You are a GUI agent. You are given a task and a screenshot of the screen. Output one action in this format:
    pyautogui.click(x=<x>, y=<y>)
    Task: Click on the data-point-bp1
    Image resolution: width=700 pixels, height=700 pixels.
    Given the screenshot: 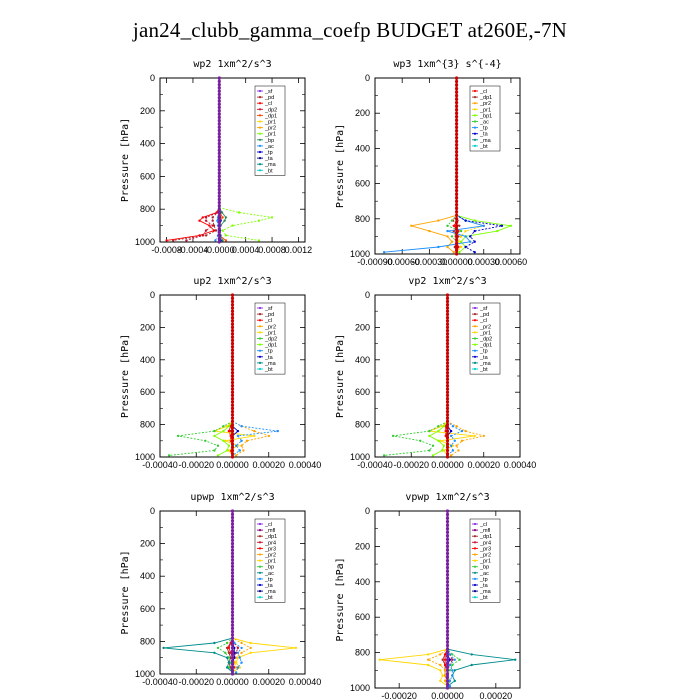 What is the action you would take?
    pyautogui.click(x=474, y=220)
    